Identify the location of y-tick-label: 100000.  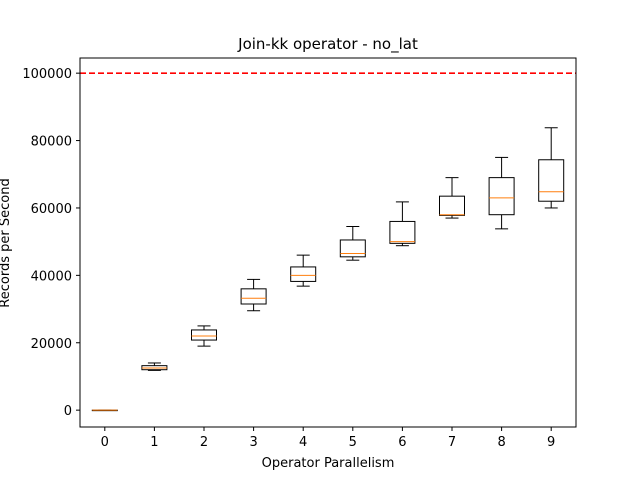
(47, 74).